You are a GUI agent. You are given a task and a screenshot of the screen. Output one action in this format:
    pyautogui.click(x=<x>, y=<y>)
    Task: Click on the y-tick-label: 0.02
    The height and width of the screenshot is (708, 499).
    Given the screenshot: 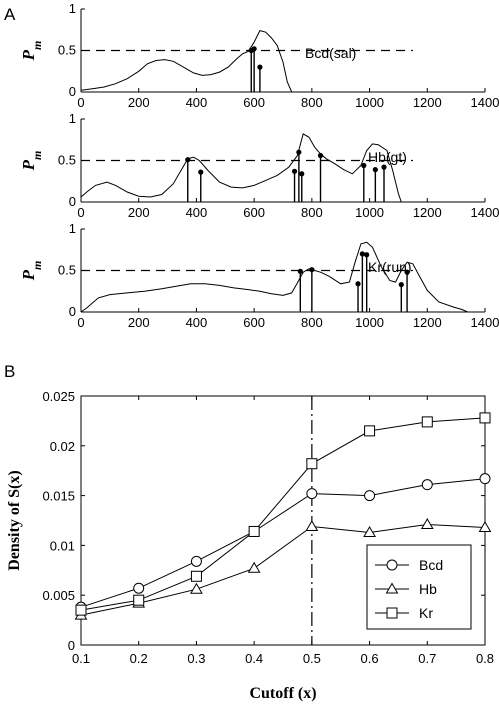 What is the action you would take?
    pyautogui.click(x=62, y=446)
    